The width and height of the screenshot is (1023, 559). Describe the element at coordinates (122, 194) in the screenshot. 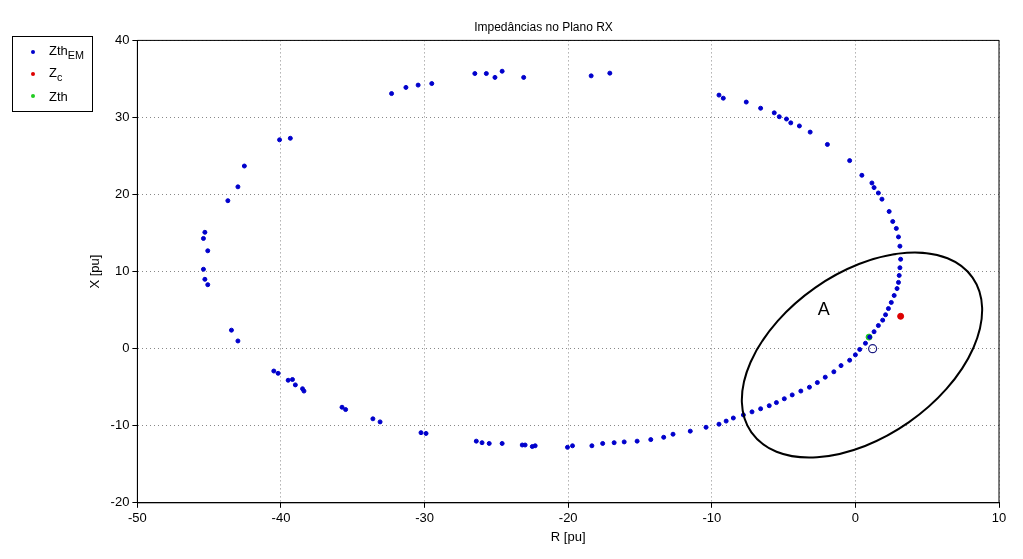

I see `y-tick-label: 20` at that location.